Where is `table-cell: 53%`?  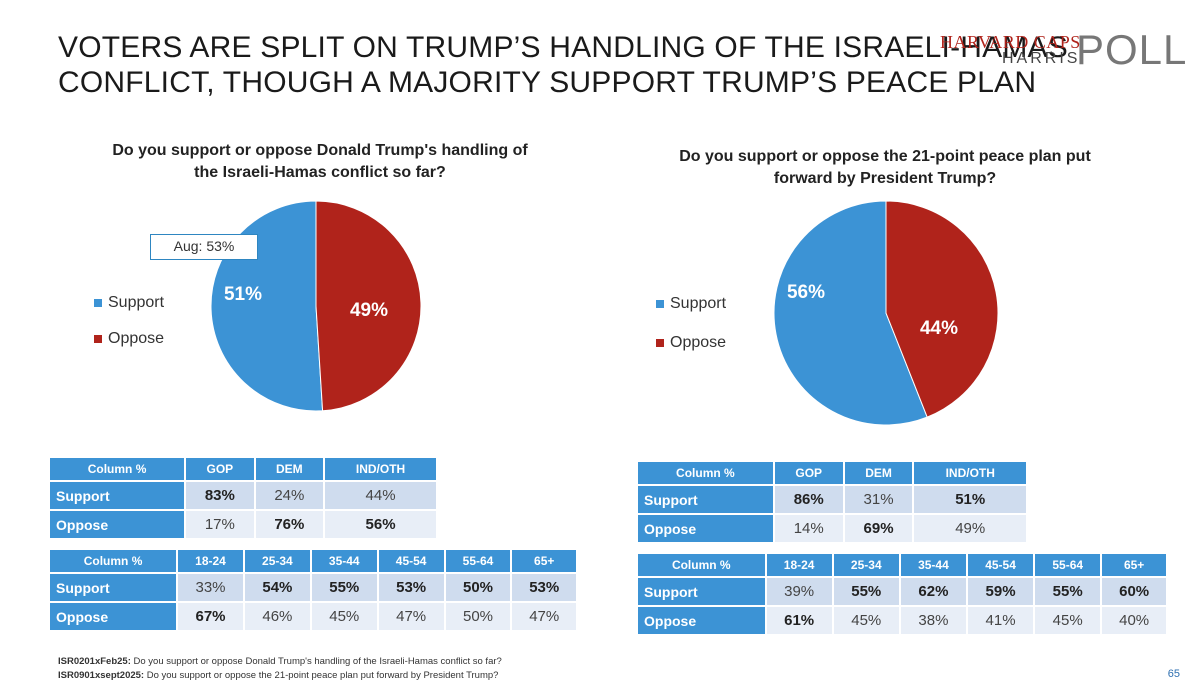
table-cell: 53% is located at coordinates (544, 587).